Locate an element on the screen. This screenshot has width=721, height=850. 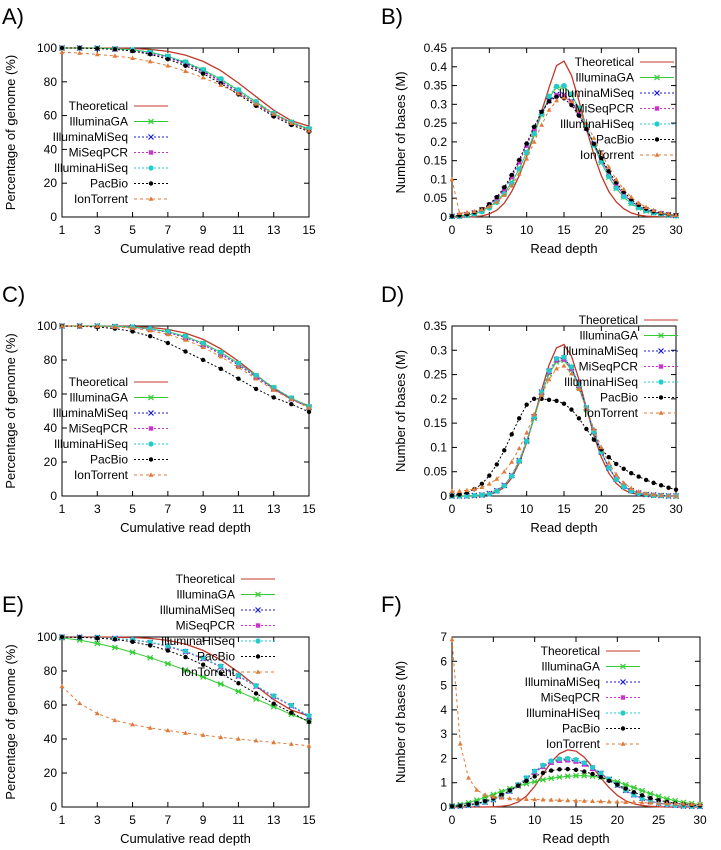
series-theoretical is located at coordinates (564, 139).